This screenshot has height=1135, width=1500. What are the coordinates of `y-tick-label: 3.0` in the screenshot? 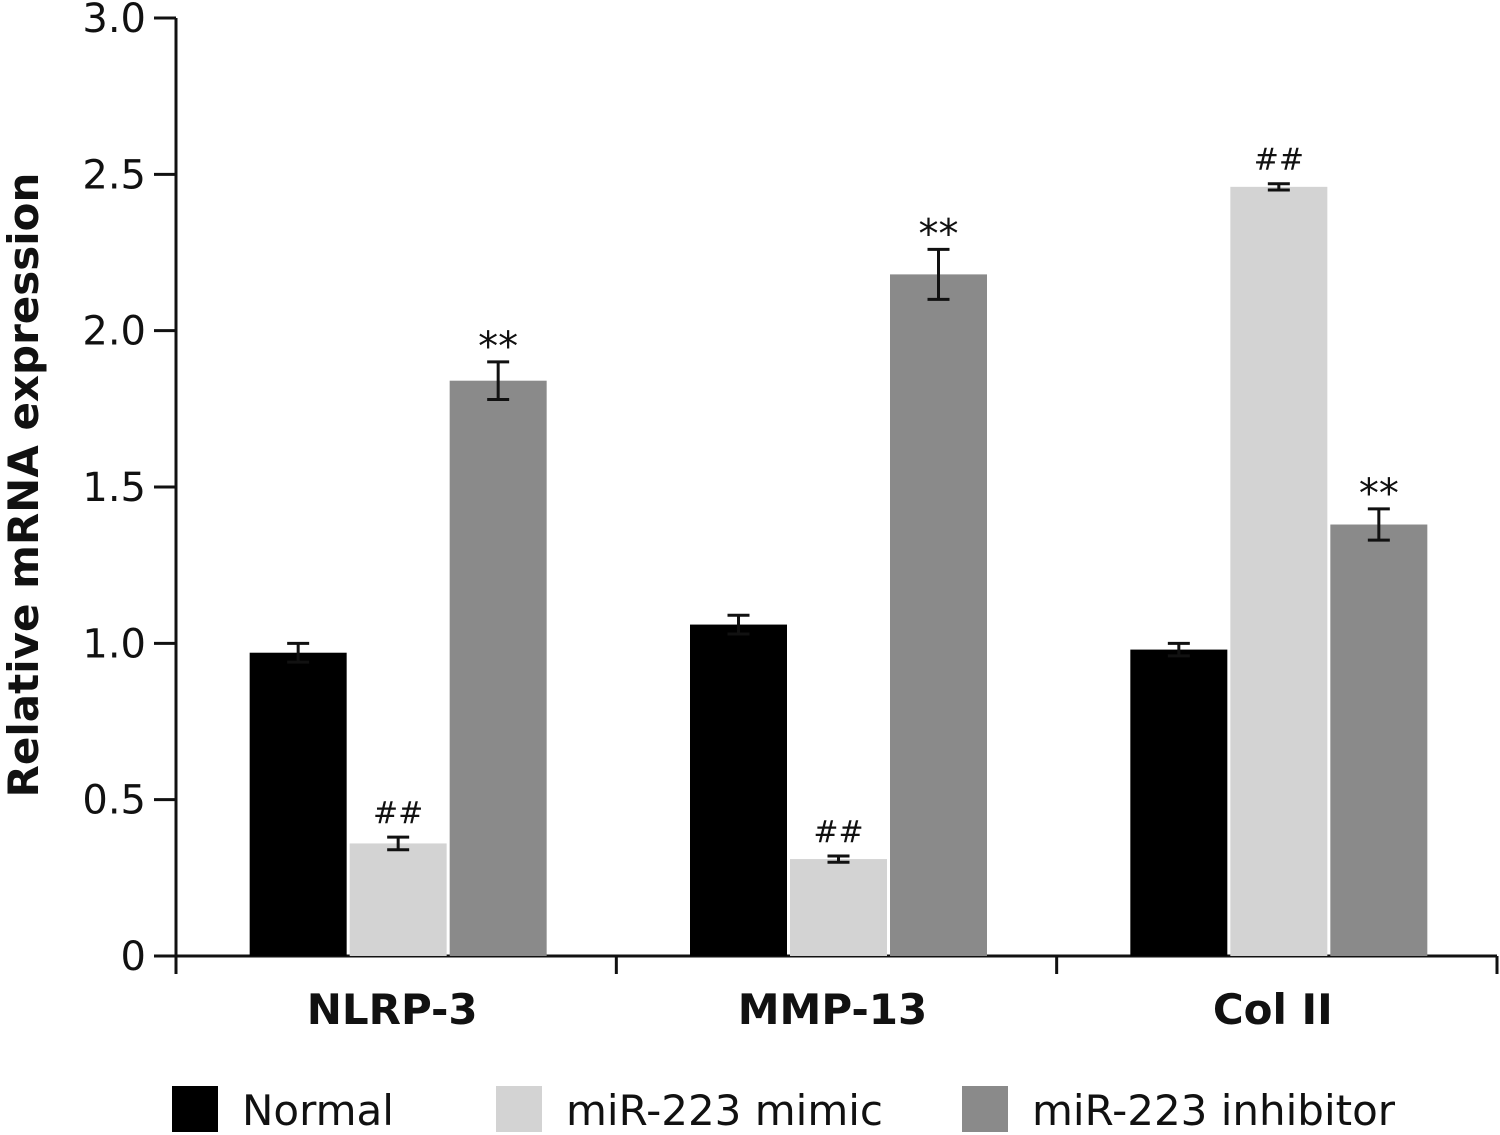 It's located at (114, 21).